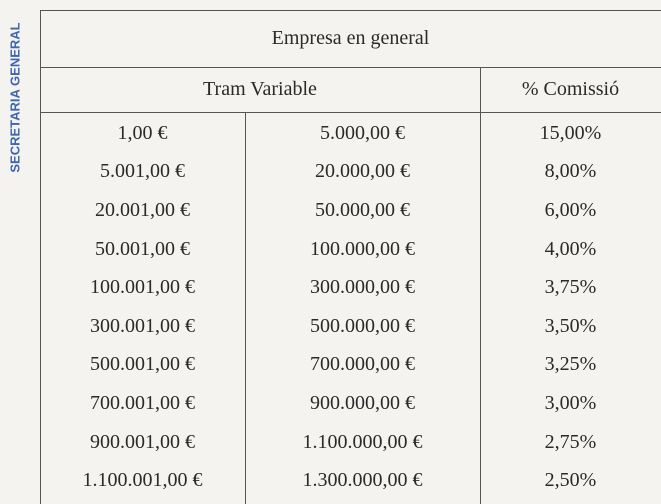  Describe the element at coordinates (350, 38) in the screenshot. I see `table-title: Empresa en general` at that location.